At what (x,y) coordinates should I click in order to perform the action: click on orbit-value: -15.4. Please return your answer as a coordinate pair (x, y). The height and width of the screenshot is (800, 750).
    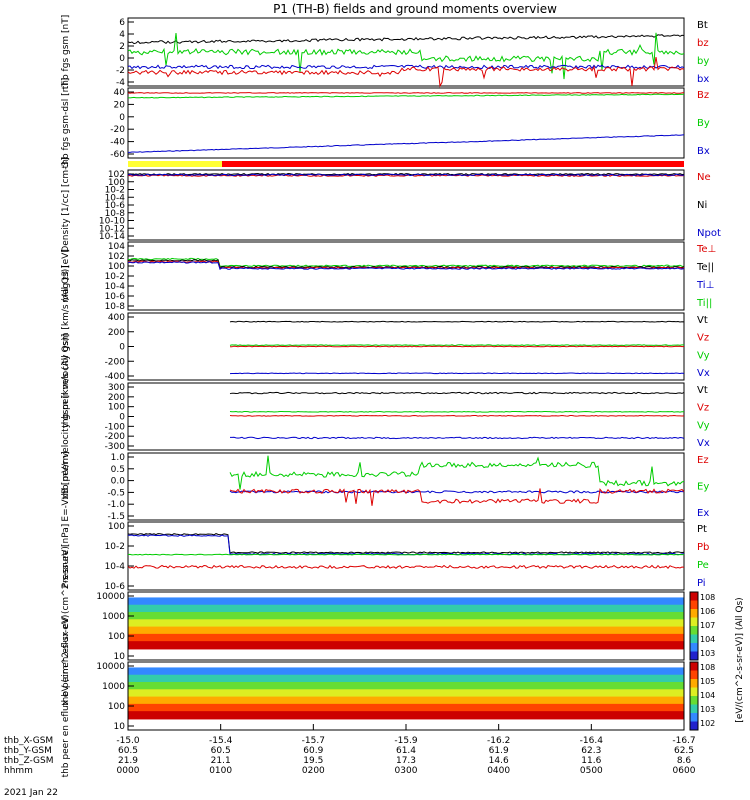
    Looking at the image, I should click on (221, 741).